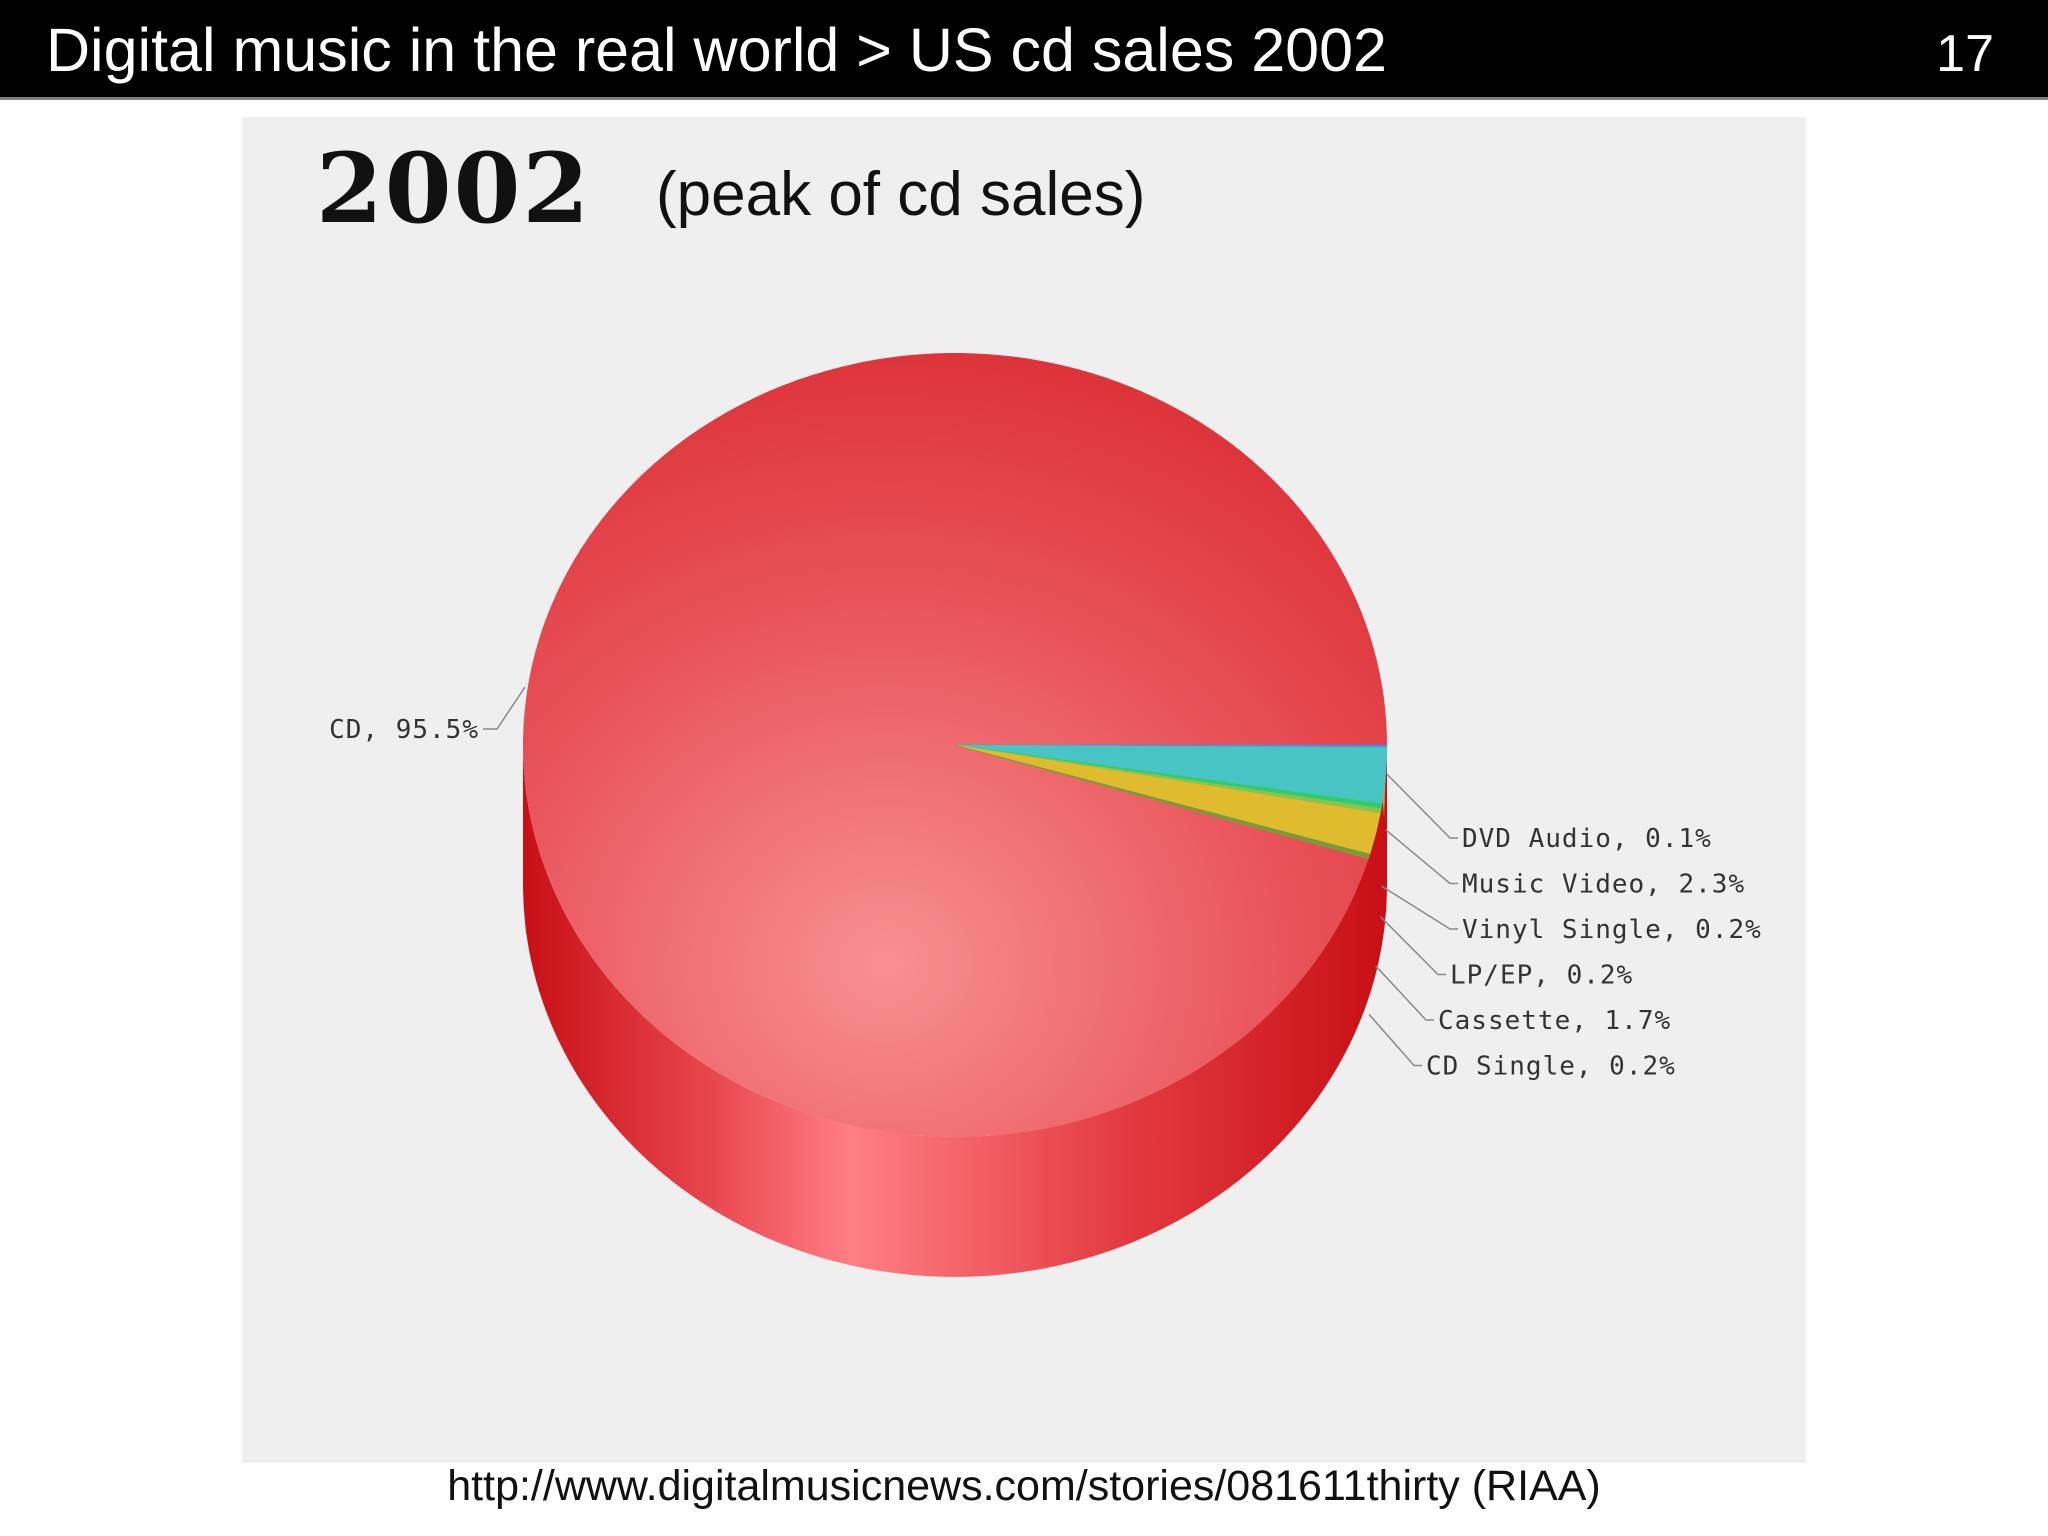  What do you see at coordinates (1587, 839) in the screenshot?
I see `pie-label-dvd-audio: DVD Audio, 0.1%` at bounding box center [1587, 839].